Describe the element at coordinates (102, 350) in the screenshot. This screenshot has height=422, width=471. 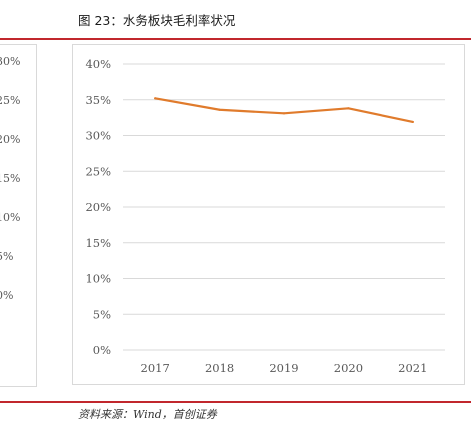
I see `y-tick-label: 0%` at that location.